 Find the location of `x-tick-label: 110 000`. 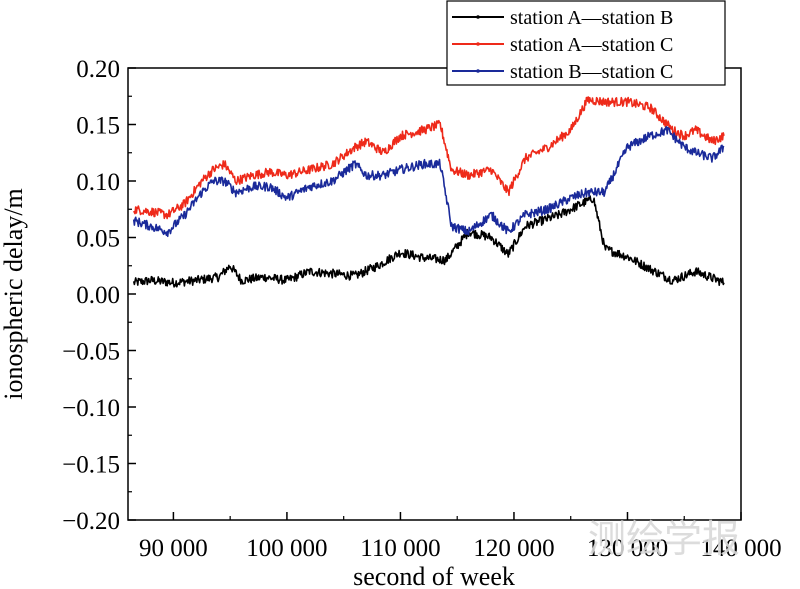

x-tick-label: 110 000 is located at coordinates (400, 548).